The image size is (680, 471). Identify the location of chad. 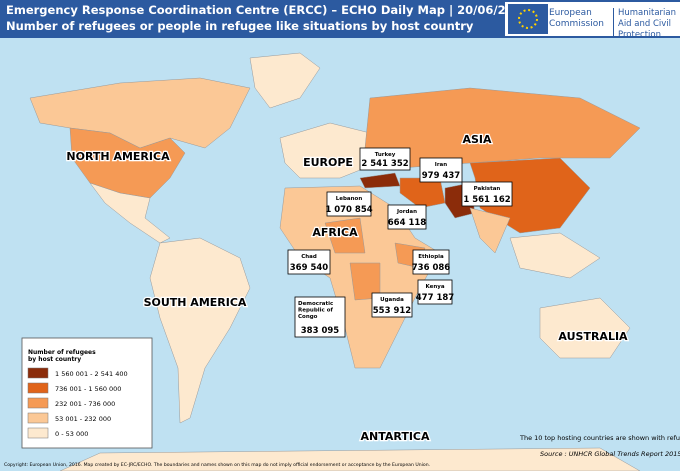
(345, 235).